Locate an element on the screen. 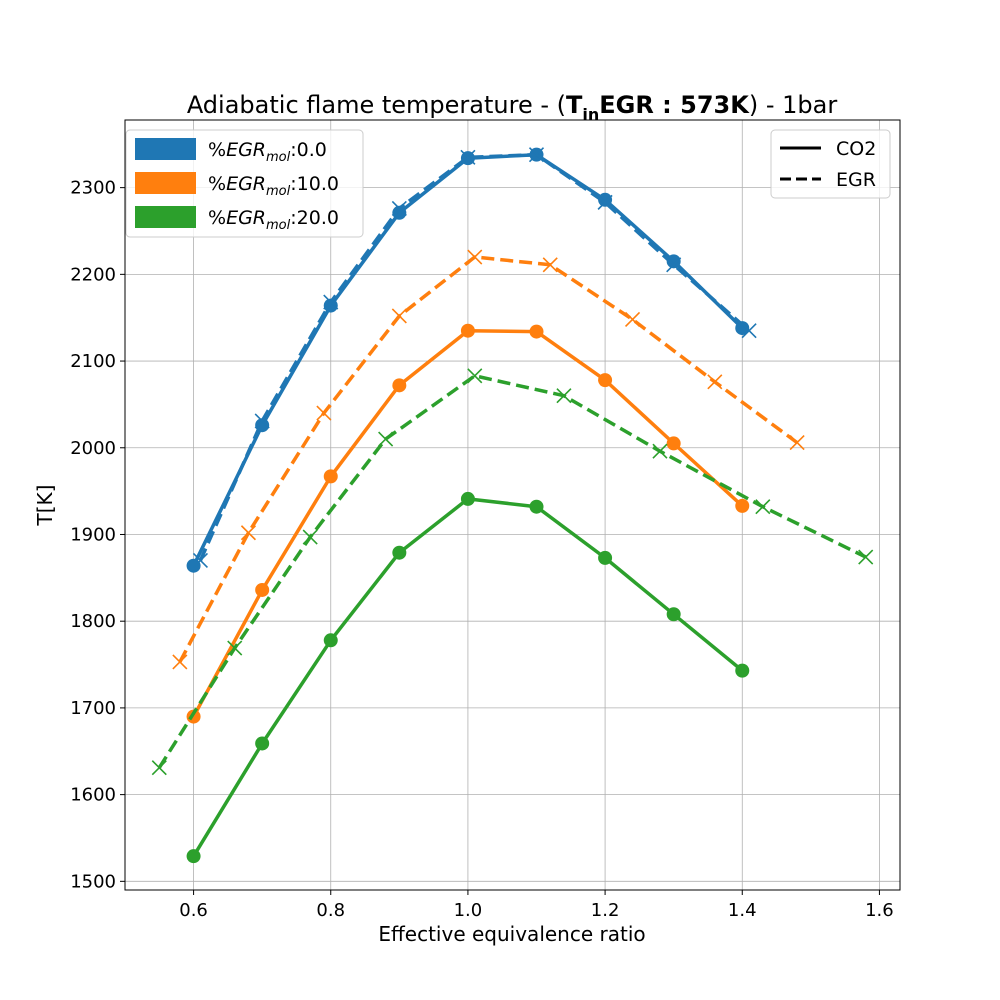 This screenshot has height=1000, width=1000. x-axis: 0.6 0.8 1.0 1.2 1.4 1.6 is located at coordinates (536, 905).